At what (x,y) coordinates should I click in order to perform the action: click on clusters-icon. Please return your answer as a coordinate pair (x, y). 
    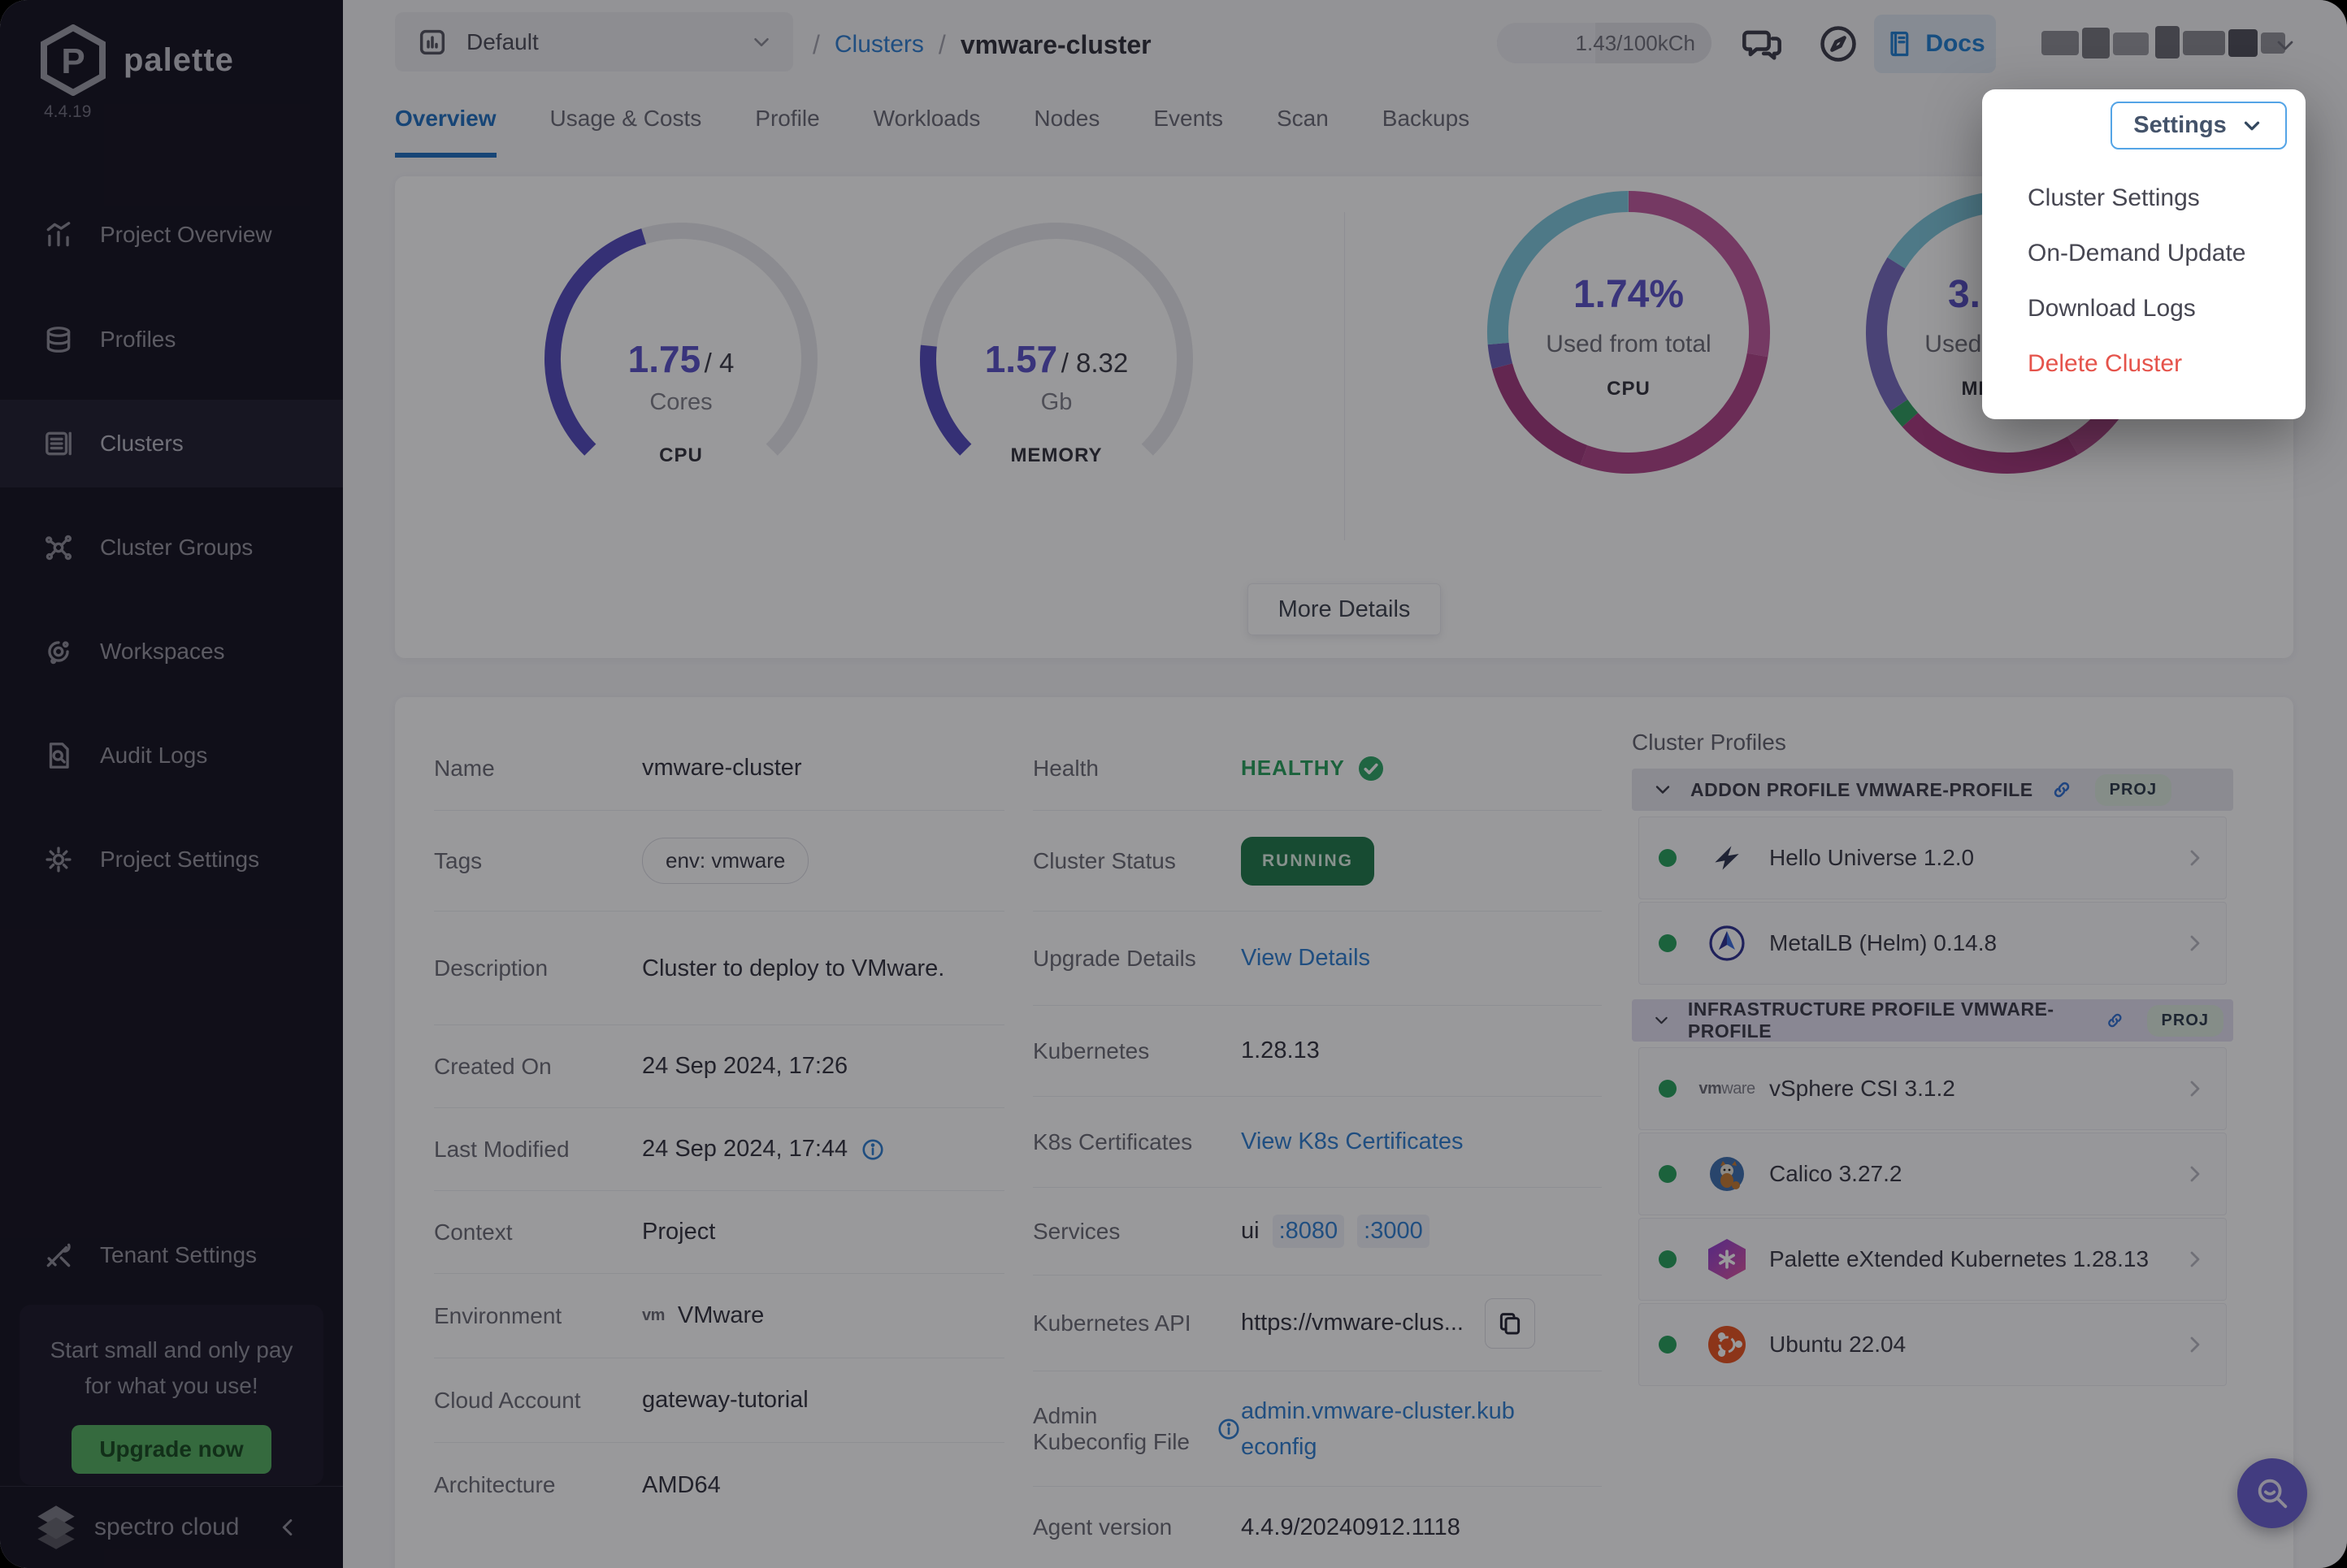
    Looking at the image, I should click on (59, 443).